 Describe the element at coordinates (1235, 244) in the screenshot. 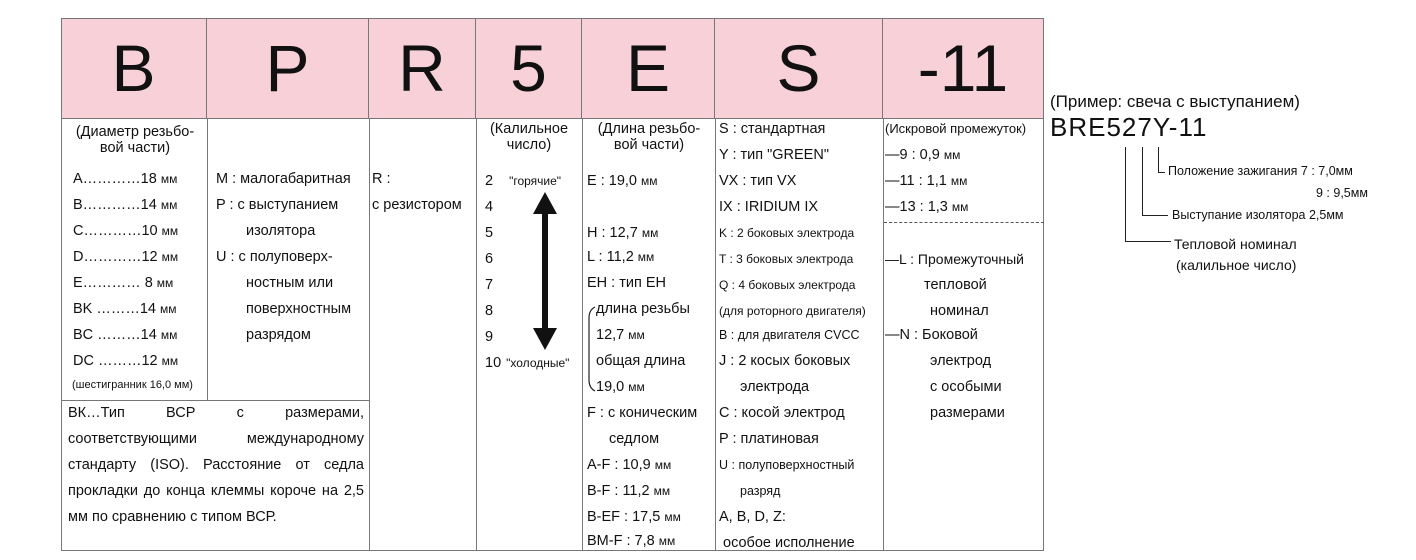

I see `heat-rating-label: Тепловой номинал` at that location.